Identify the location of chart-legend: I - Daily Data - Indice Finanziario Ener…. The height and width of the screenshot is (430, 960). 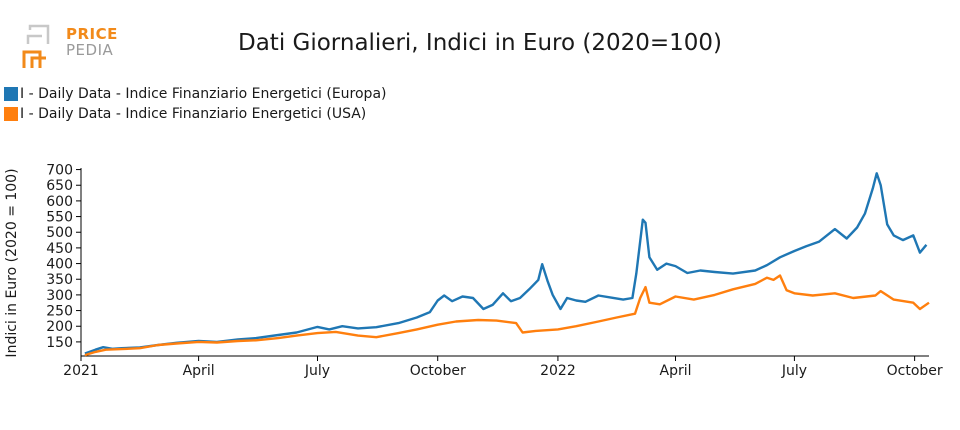
(195, 104).